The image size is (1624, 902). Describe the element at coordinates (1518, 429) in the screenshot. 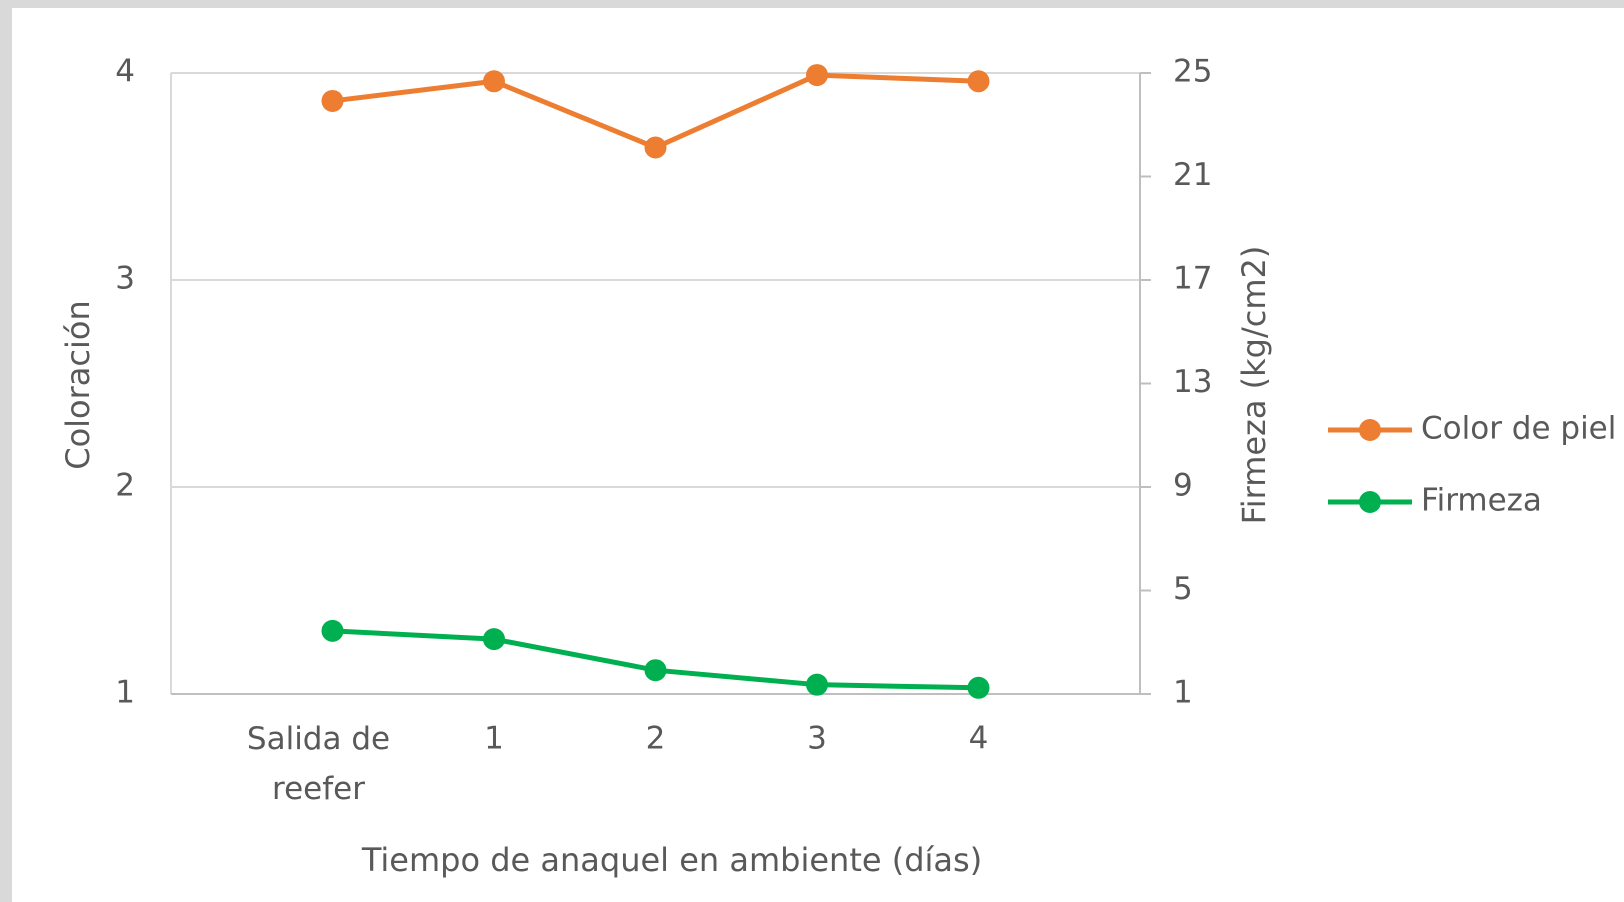

I see `legend-label: Color de piel` at that location.